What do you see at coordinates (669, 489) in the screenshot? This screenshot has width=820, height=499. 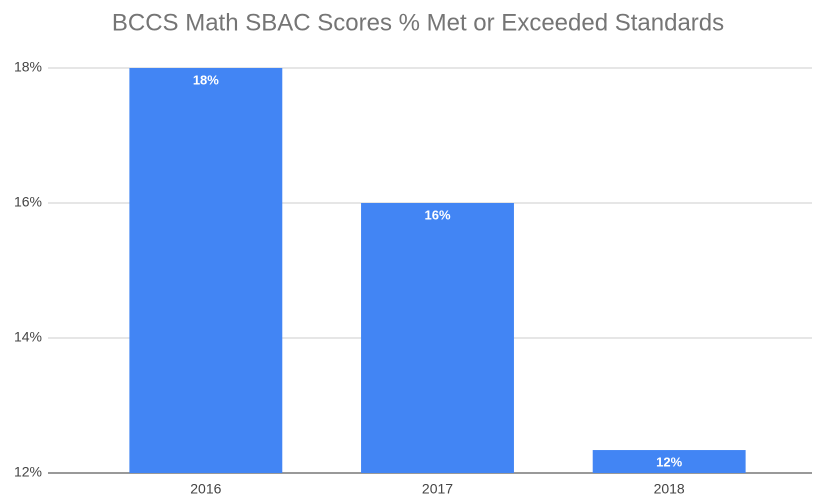 I see `x-tick-label: 2018` at bounding box center [669, 489].